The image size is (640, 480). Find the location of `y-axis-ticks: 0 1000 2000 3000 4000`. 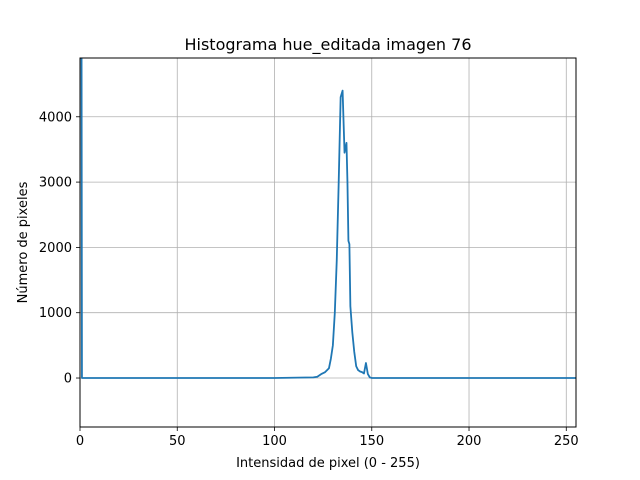

y-axis-ticks: 0 1000 2000 3000 4000 is located at coordinates (59, 248).